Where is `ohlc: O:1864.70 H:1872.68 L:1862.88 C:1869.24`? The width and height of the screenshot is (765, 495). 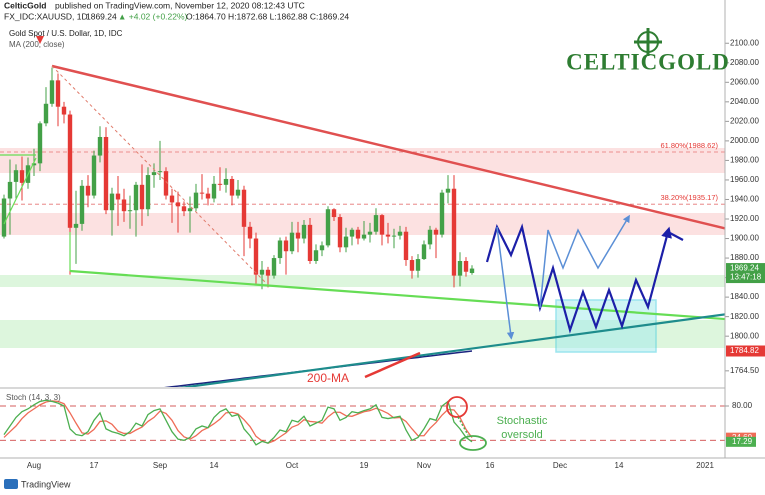
ohlc: O:1864.70 H:1872.68 L:1862.88 C:1869.24 is located at coordinates (267, 16).